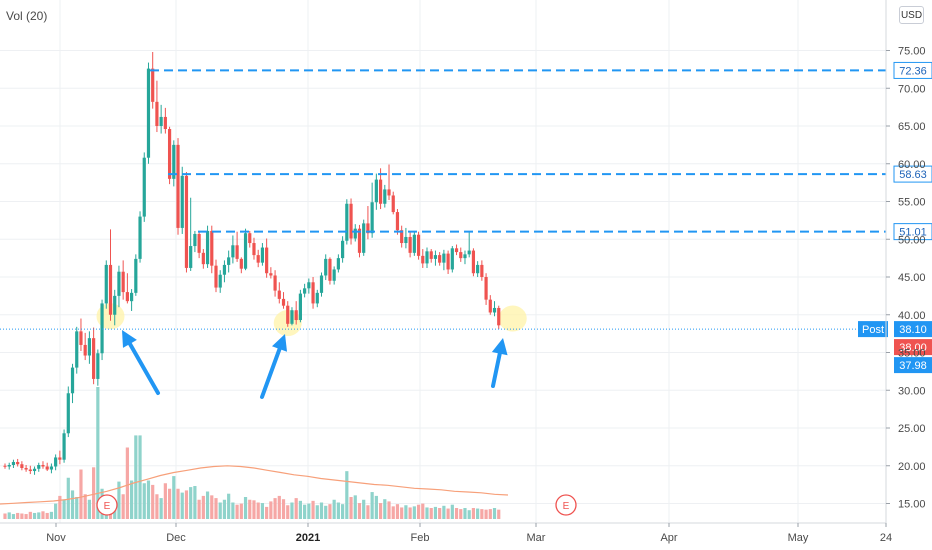 This screenshot has height=550, width=932. I want to click on last-price-tag-bg, so click(913, 329).